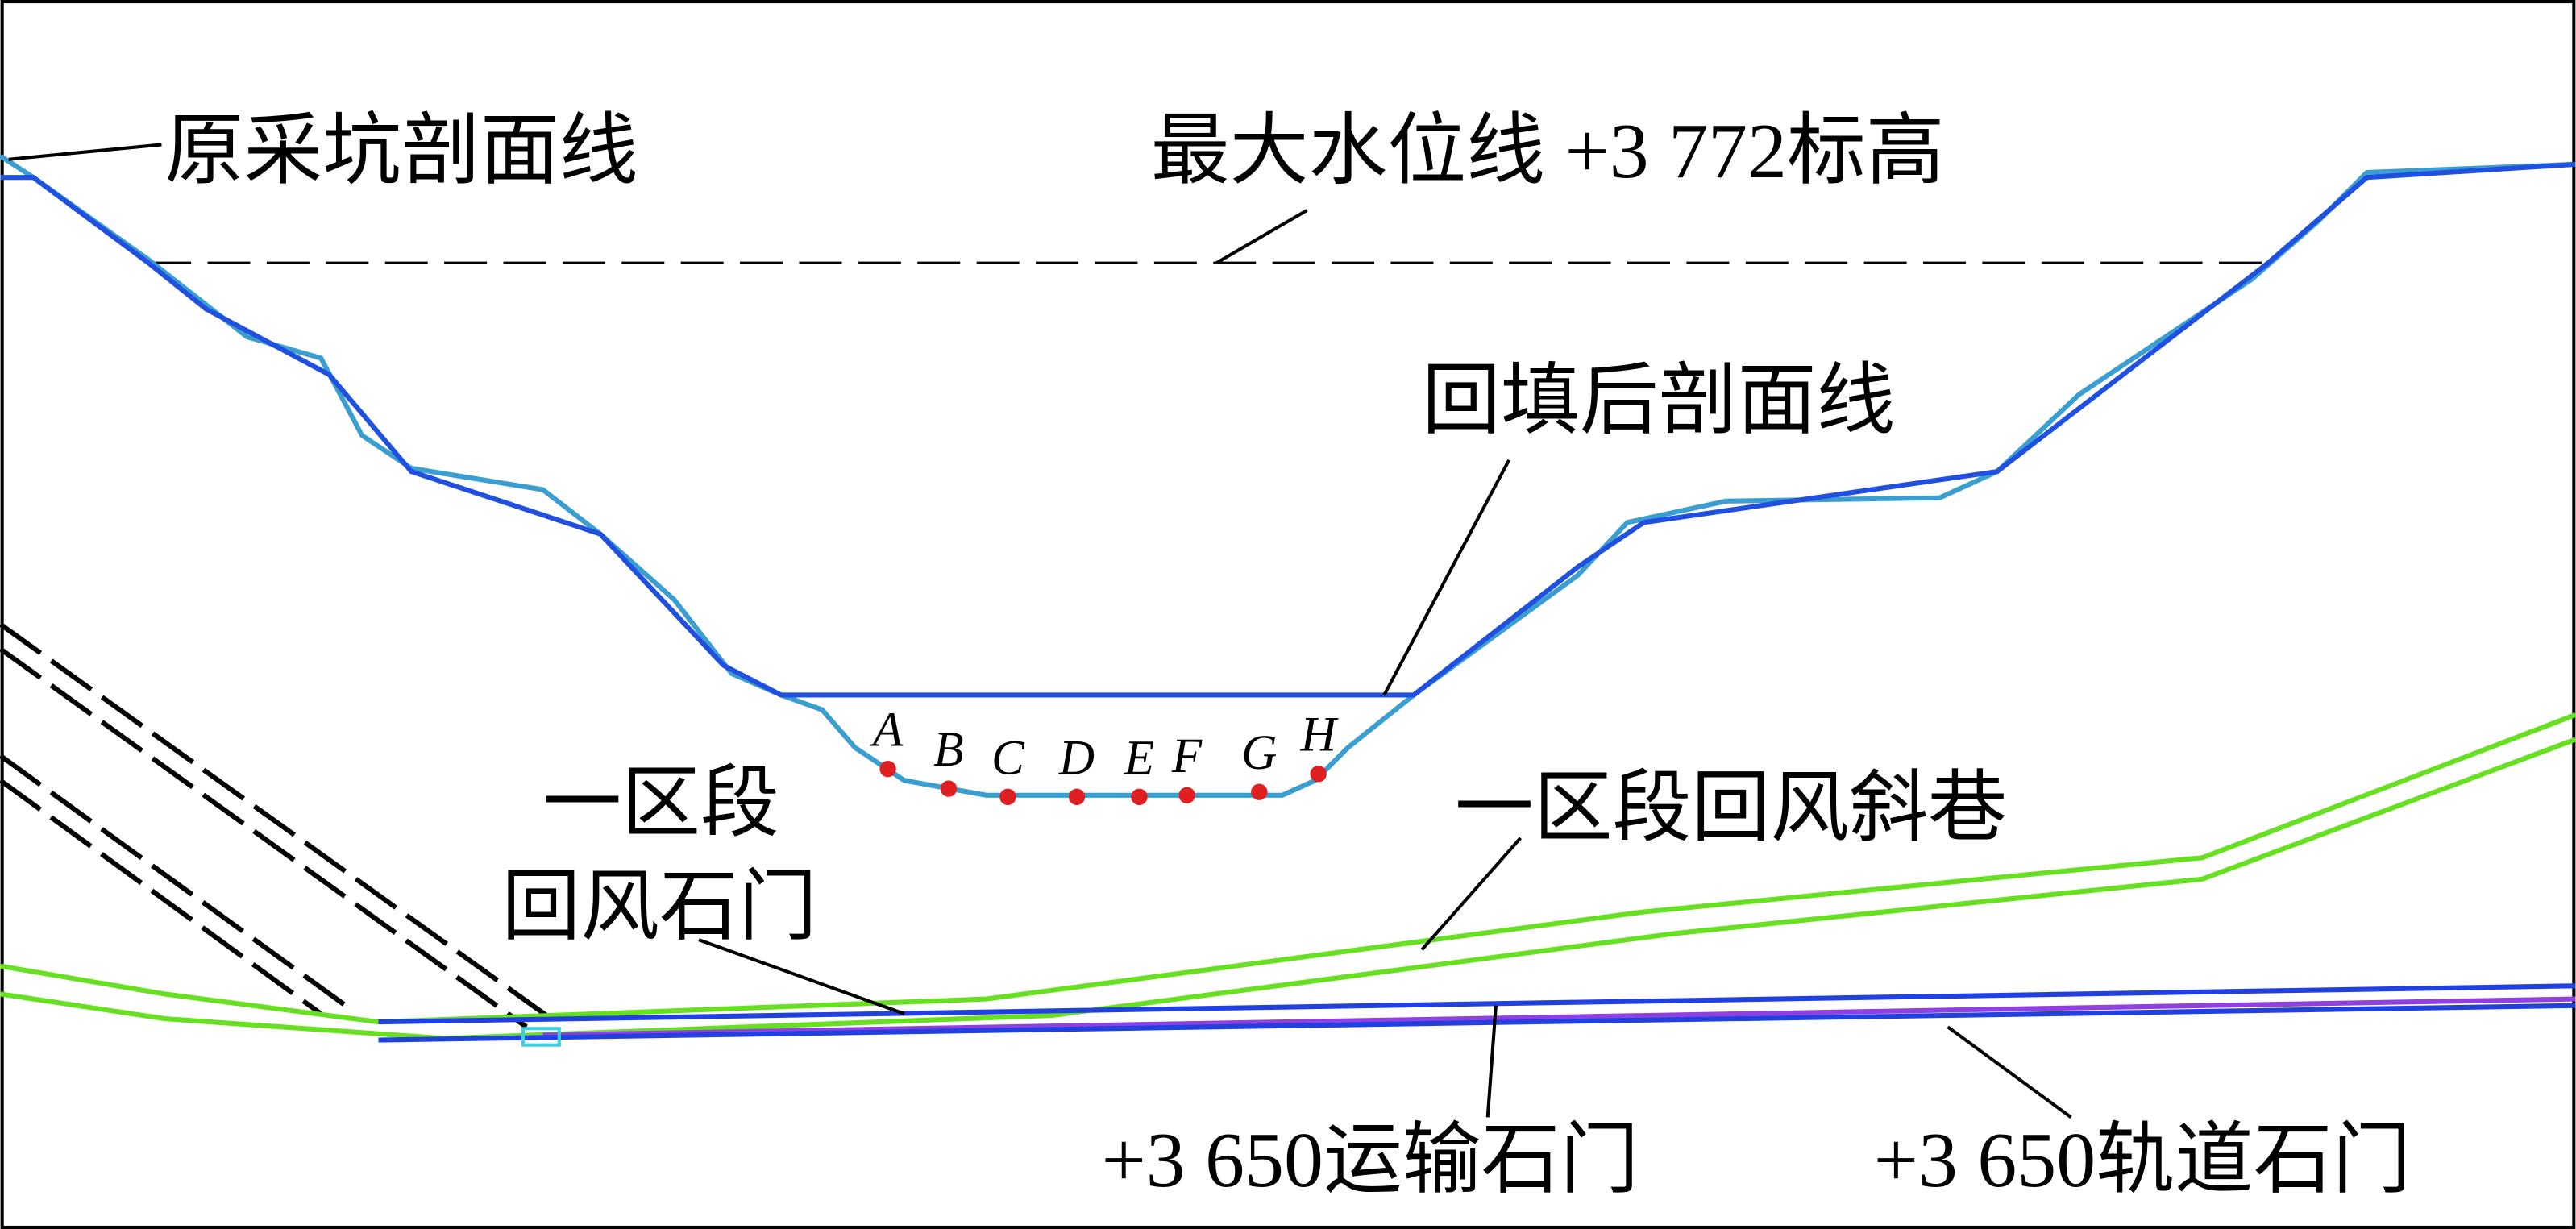  What do you see at coordinates (1370, 1160) in the screenshot?
I see `label: +3 650运输石门` at bounding box center [1370, 1160].